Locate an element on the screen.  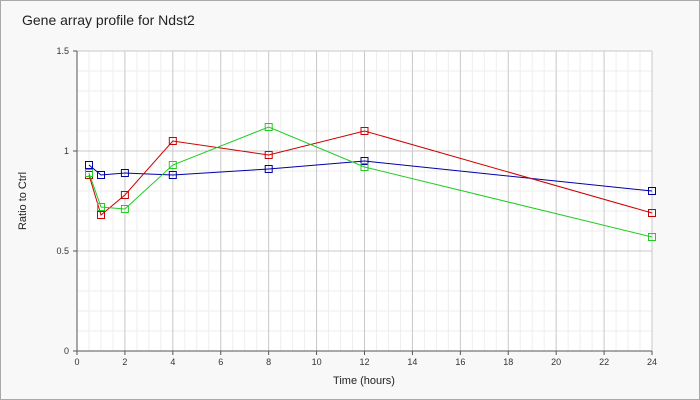
x-tick-label: 18 is located at coordinates (508, 362).